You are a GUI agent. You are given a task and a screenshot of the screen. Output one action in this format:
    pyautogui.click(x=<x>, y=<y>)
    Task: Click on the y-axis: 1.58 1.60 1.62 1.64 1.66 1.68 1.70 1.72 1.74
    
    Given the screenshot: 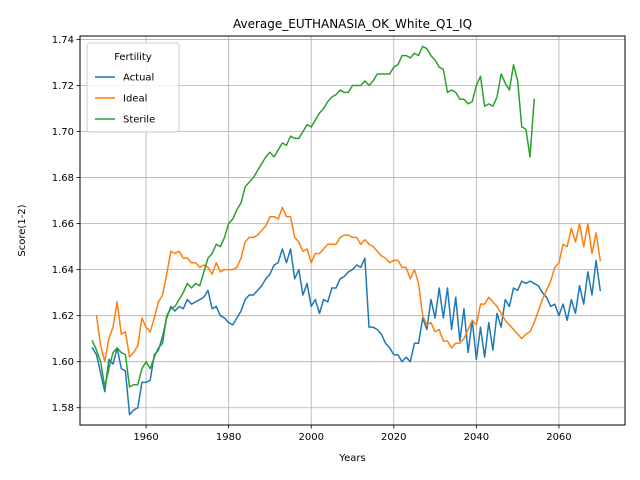 What is the action you would take?
    pyautogui.click(x=66, y=224)
    